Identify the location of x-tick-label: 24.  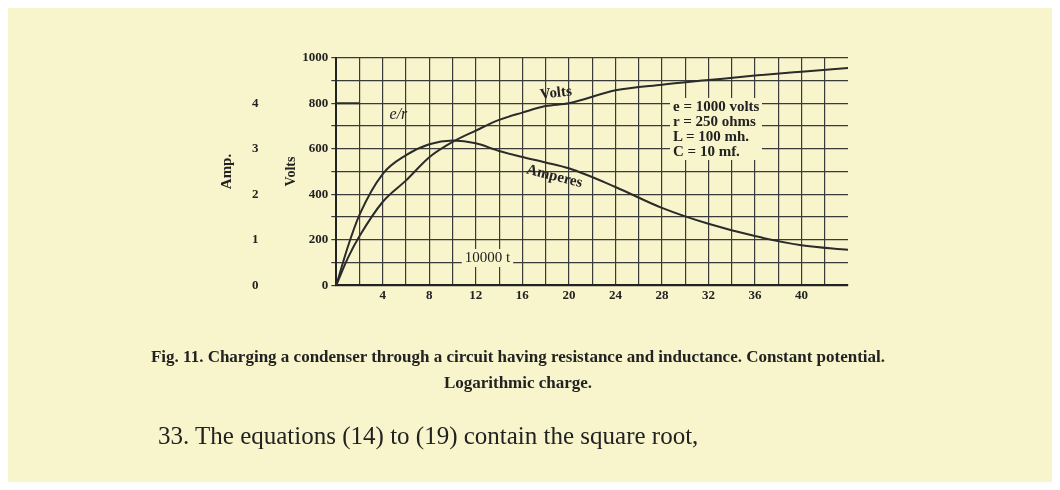
(615, 295).